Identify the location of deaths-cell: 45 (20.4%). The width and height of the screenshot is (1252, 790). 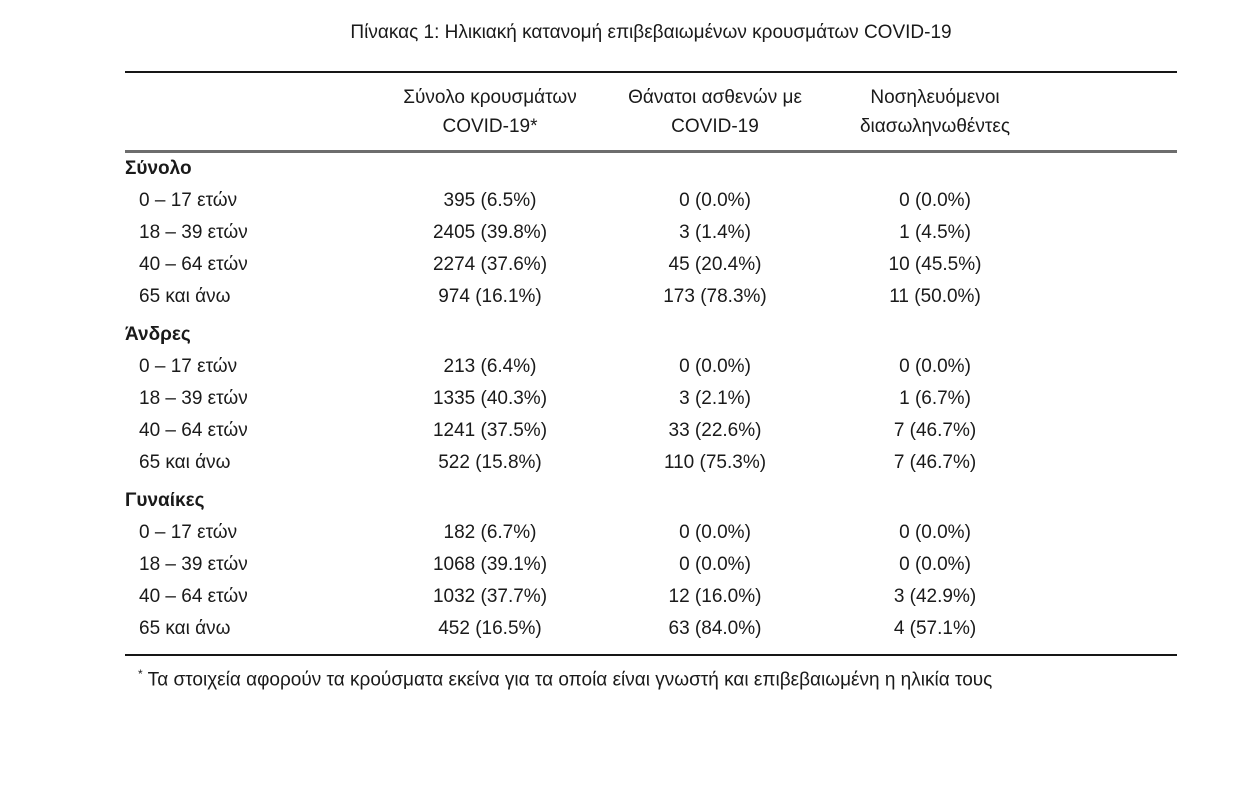
(715, 264).